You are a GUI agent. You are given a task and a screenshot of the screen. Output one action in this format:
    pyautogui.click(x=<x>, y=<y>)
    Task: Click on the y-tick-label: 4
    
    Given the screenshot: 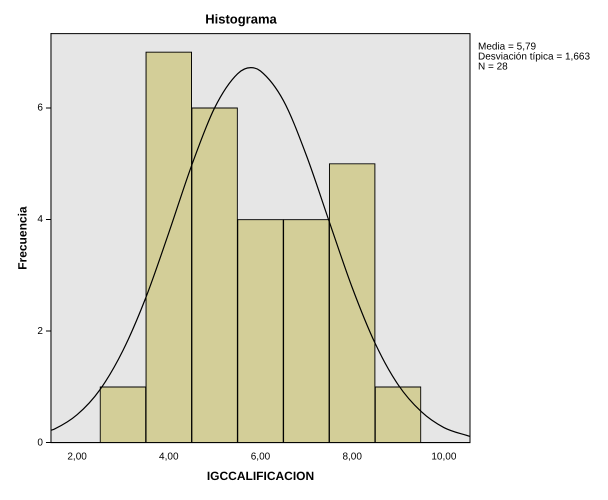 What is the action you would take?
    pyautogui.click(x=40, y=220)
    